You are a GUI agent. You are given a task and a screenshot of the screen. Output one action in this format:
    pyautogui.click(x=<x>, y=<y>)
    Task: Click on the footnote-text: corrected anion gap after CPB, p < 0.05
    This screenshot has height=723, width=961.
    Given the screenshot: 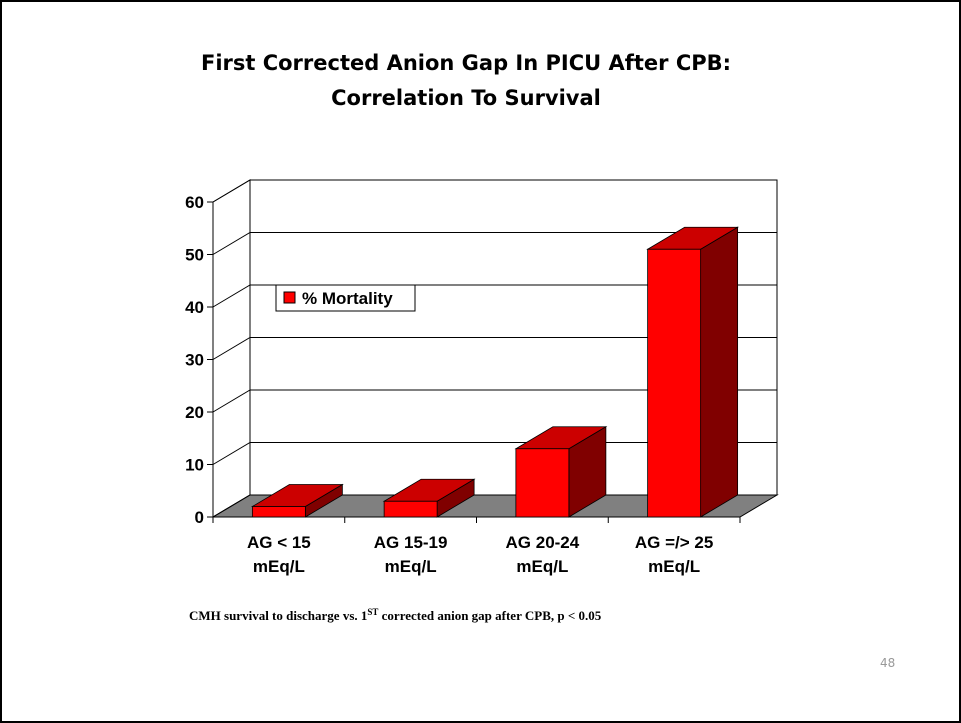 What is the action you would take?
    pyautogui.click(x=489, y=615)
    